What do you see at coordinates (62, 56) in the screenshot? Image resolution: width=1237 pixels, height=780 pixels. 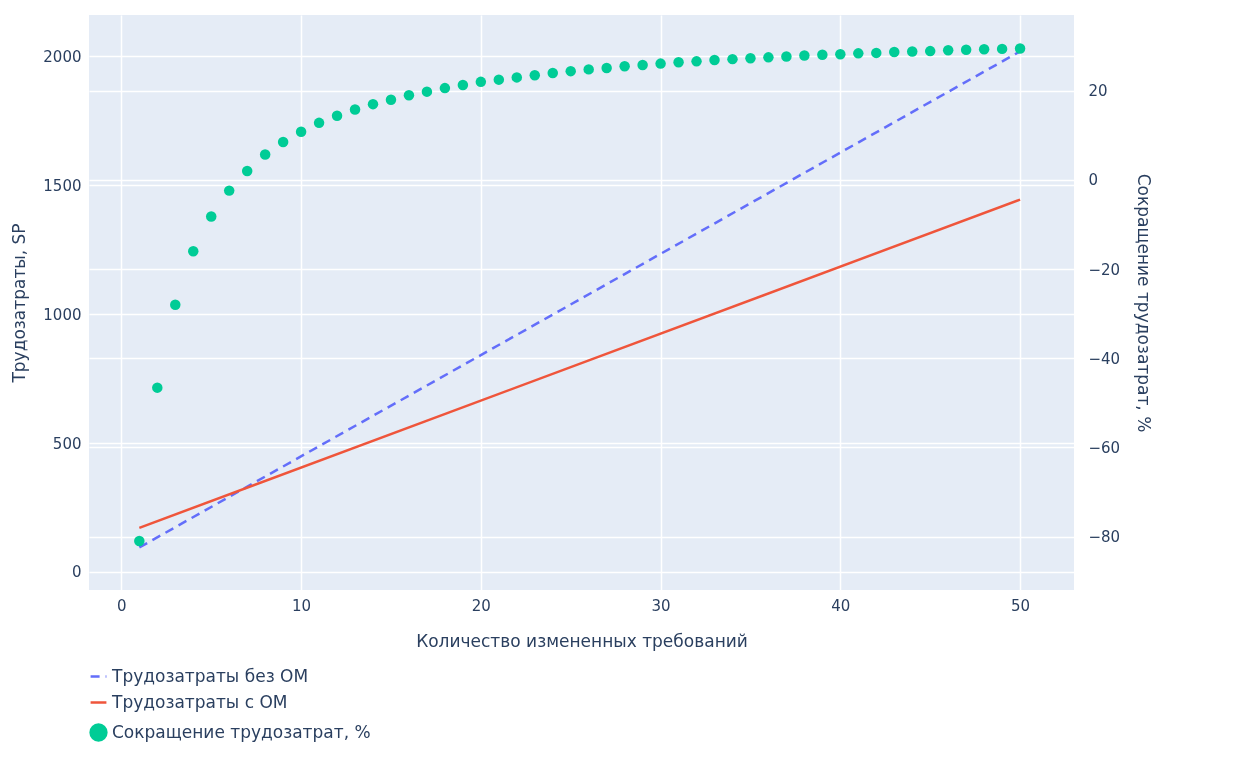 I see `y-tick-label: 2000` at bounding box center [62, 56].